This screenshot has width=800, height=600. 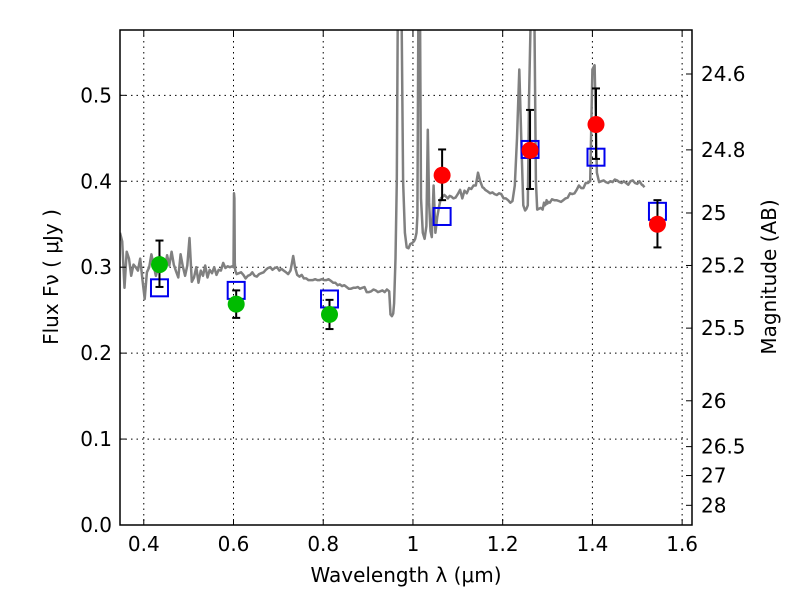 What do you see at coordinates (716, 289) in the screenshot?
I see `right-axis-ticks: 24.6 24.8 25 25.2 25.5 26 26.5 27 28` at bounding box center [716, 289].